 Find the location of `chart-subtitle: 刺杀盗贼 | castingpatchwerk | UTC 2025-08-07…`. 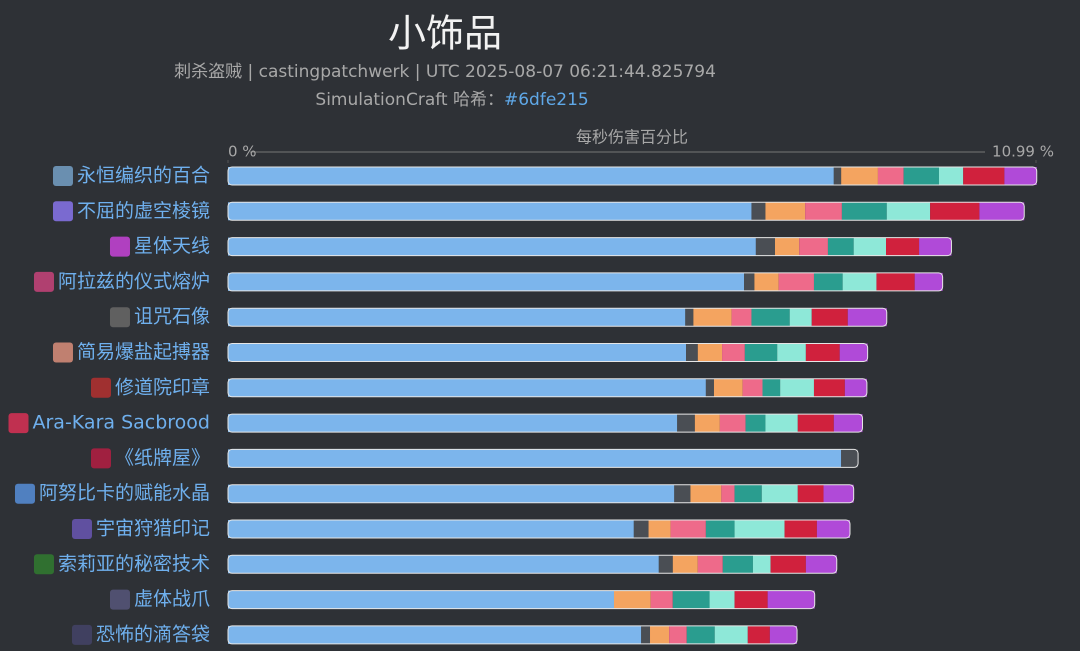

chart-subtitle: 刺杀盗贼 | castingpatchwerk | UTC 2025-08-07… is located at coordinates (445, 72).